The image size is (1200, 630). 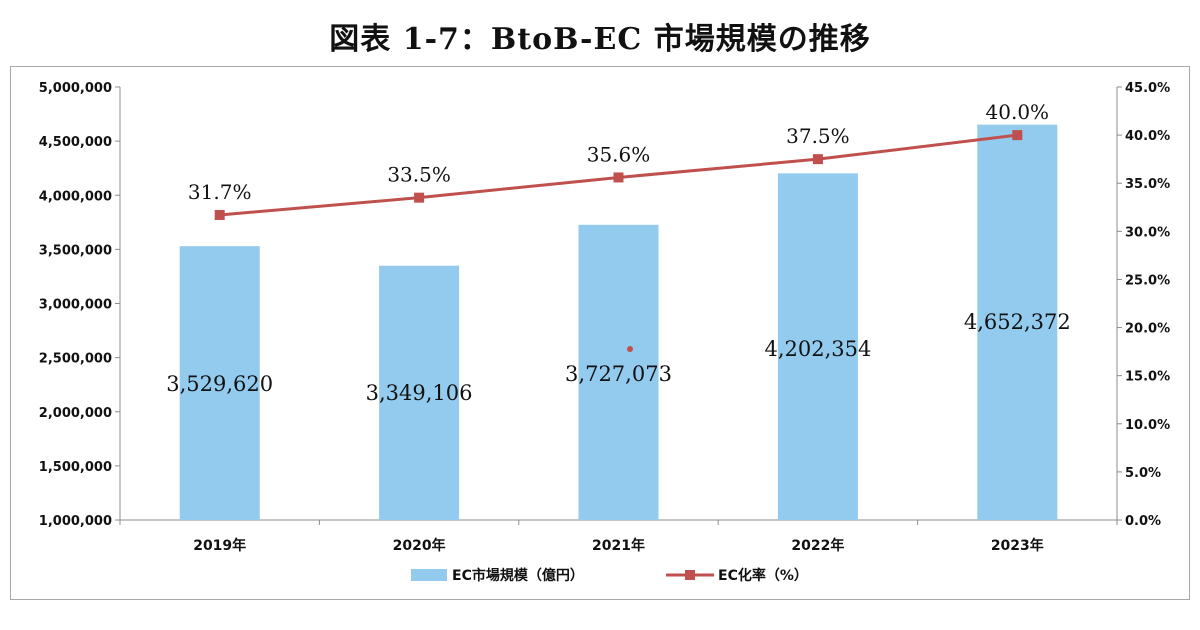 What do you see at coordinates (609, 575) in the screenshot?
I see `legend: EC市場規模（億円） EC化率（%）` at bounding box center [609, 575].